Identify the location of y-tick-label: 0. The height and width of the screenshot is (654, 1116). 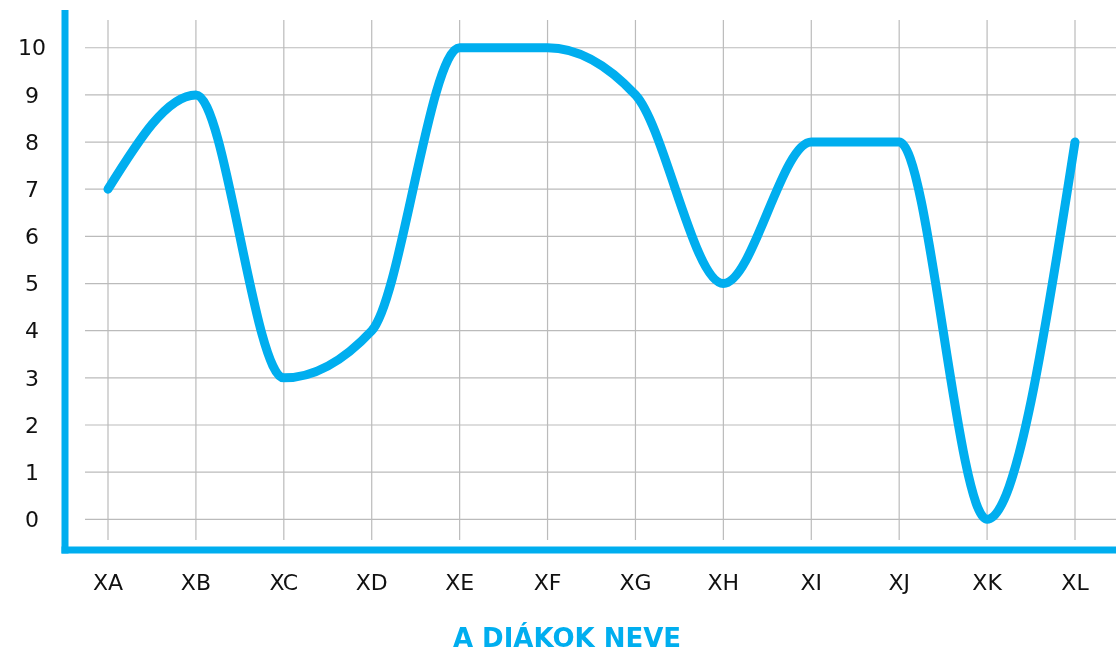
(32, 520).